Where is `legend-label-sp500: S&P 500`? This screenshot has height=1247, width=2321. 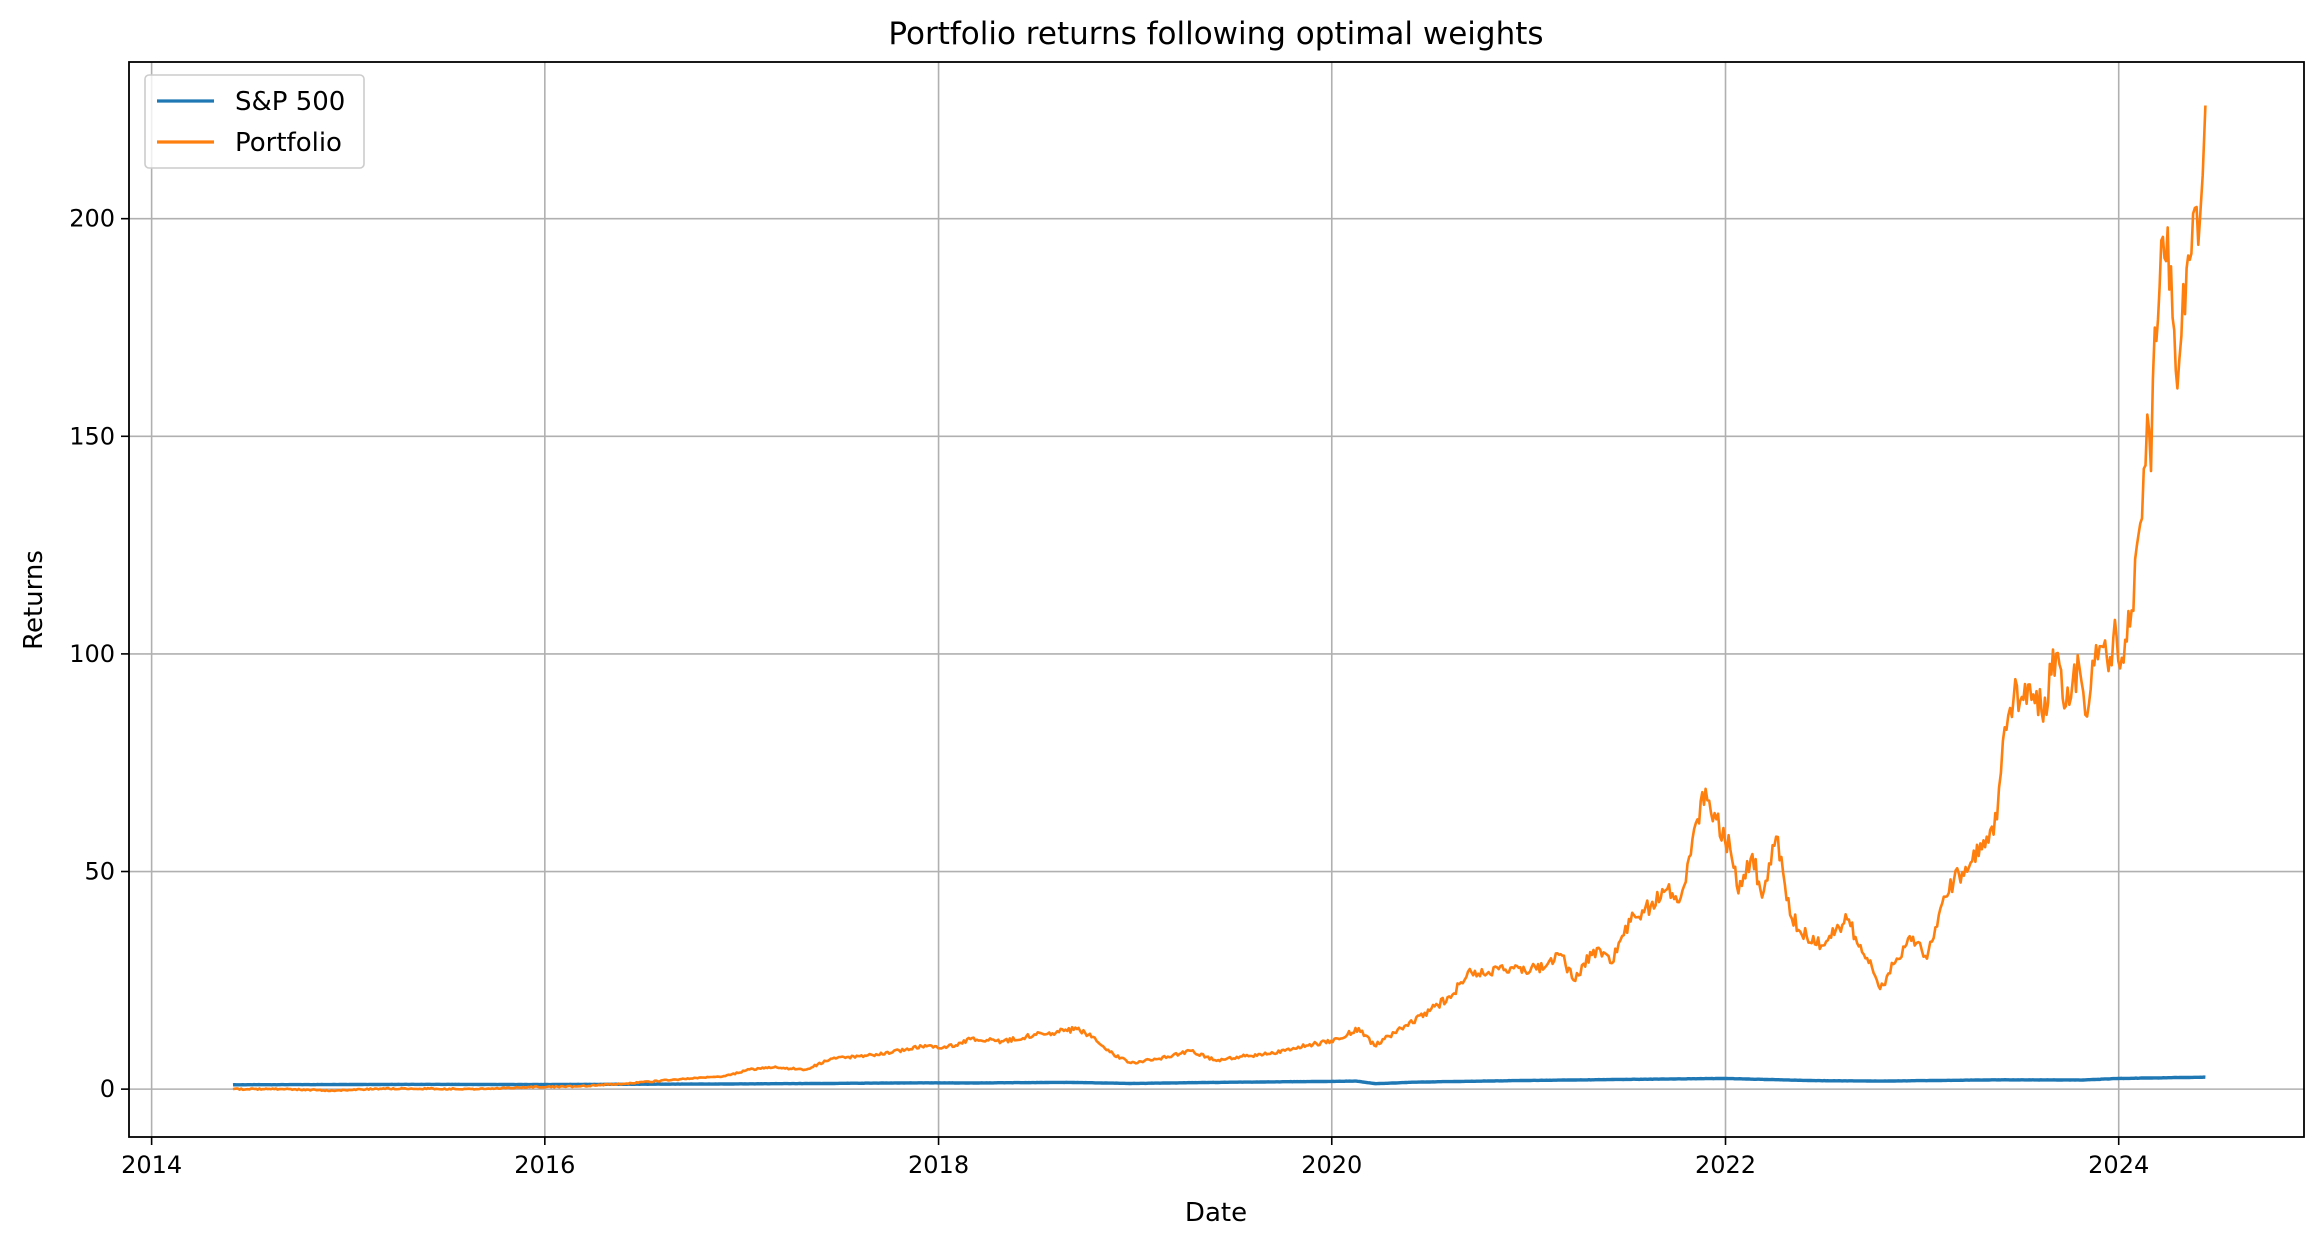
legend-label-sp500: S&P 500 is located at coordinates (290, 102).